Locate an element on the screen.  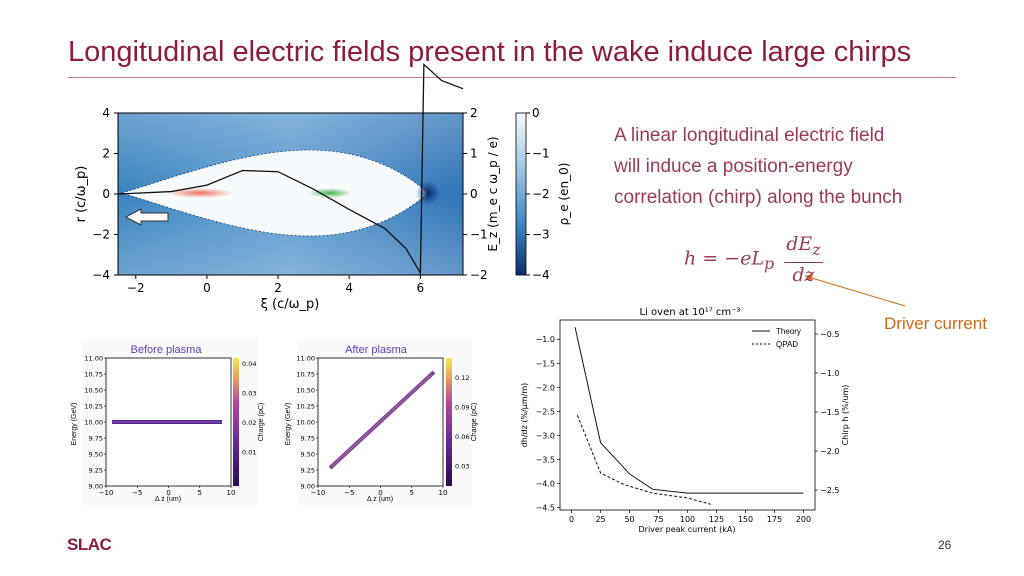
slac-logo: SLAC is located at coordinates (94, 546).